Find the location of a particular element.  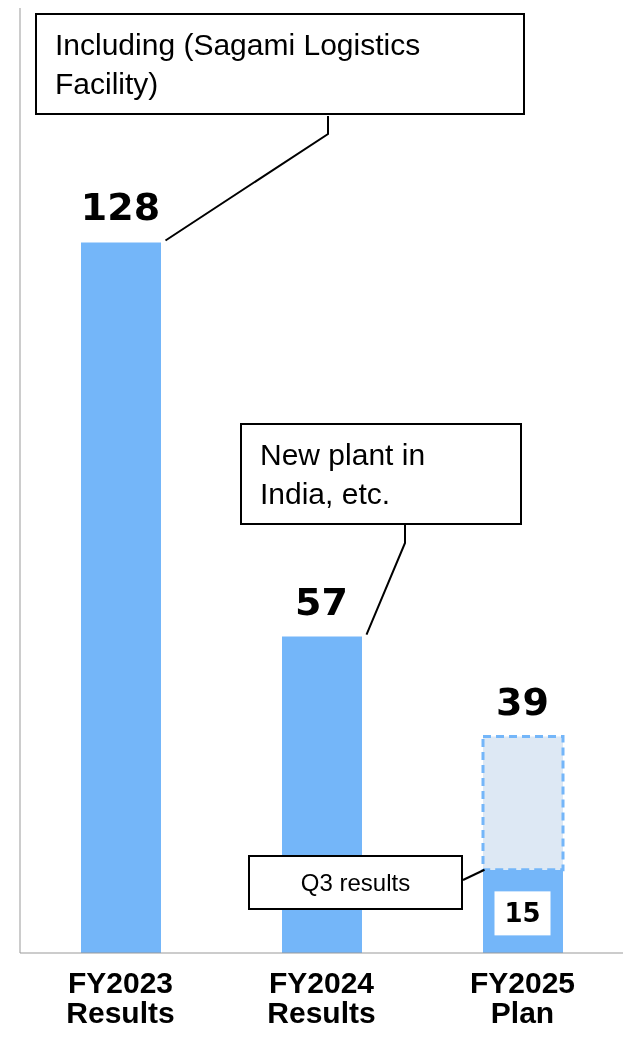

callout-box: Q3 results is located at coordinates (355, 883).